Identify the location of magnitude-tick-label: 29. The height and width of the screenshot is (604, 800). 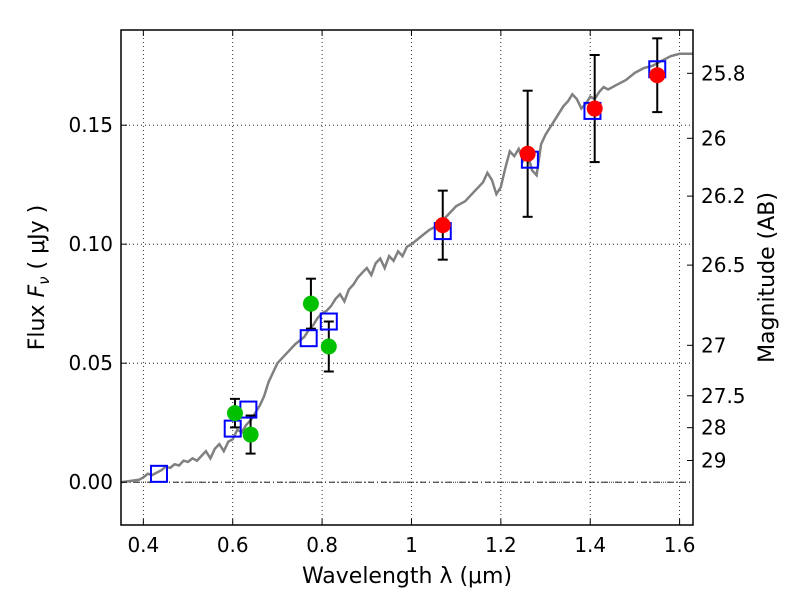
(713, 461).